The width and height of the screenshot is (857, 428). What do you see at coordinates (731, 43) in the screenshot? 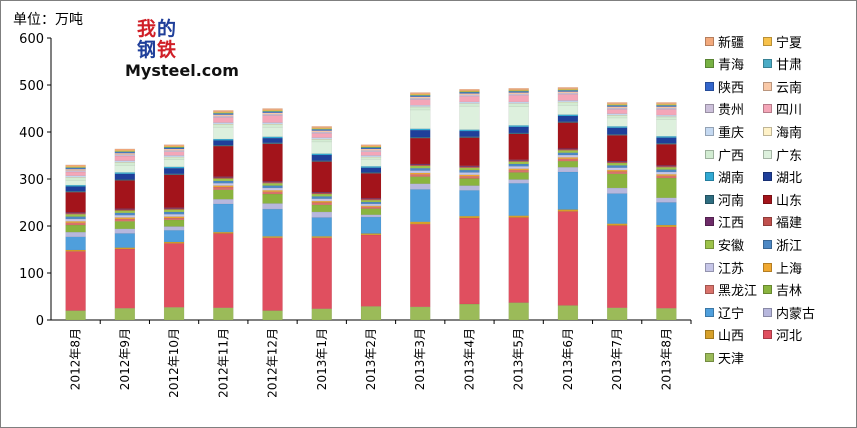
I see `legend-label: 新疆` at bounding box center [731, 43].